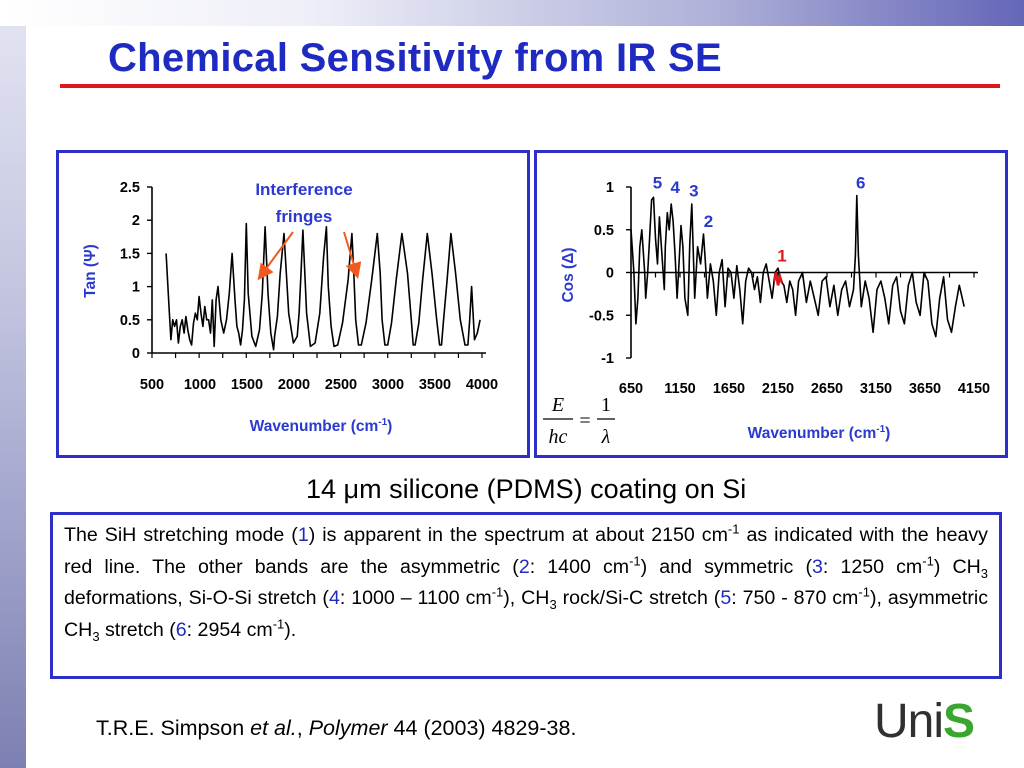  What do you see at coordinates (827, 389) in the screenshot?
I see `x-tick-label: 2650` at bounding box center [827, 389].